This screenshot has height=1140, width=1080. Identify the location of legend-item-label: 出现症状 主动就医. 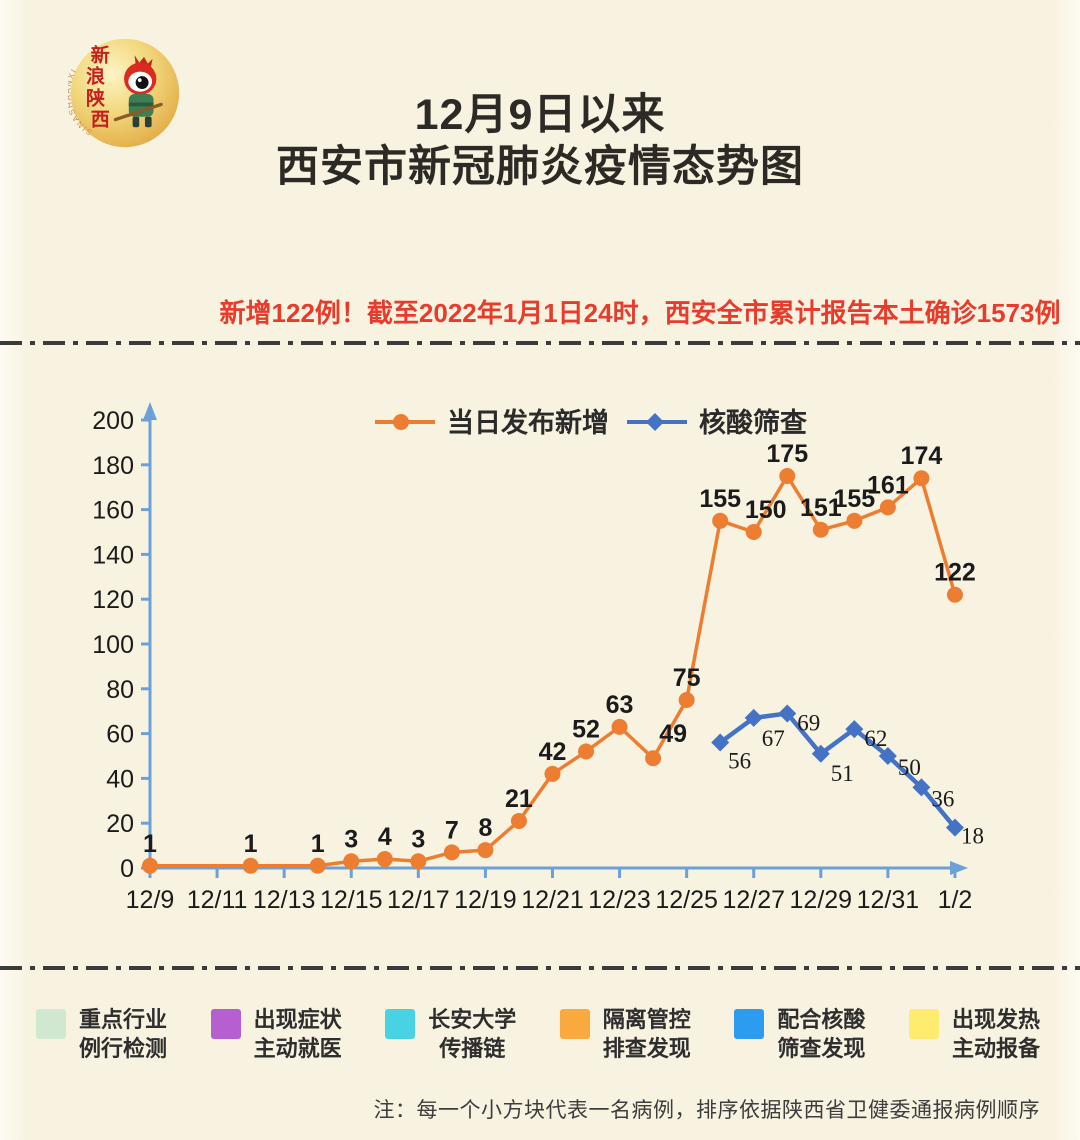
(297, 1034).